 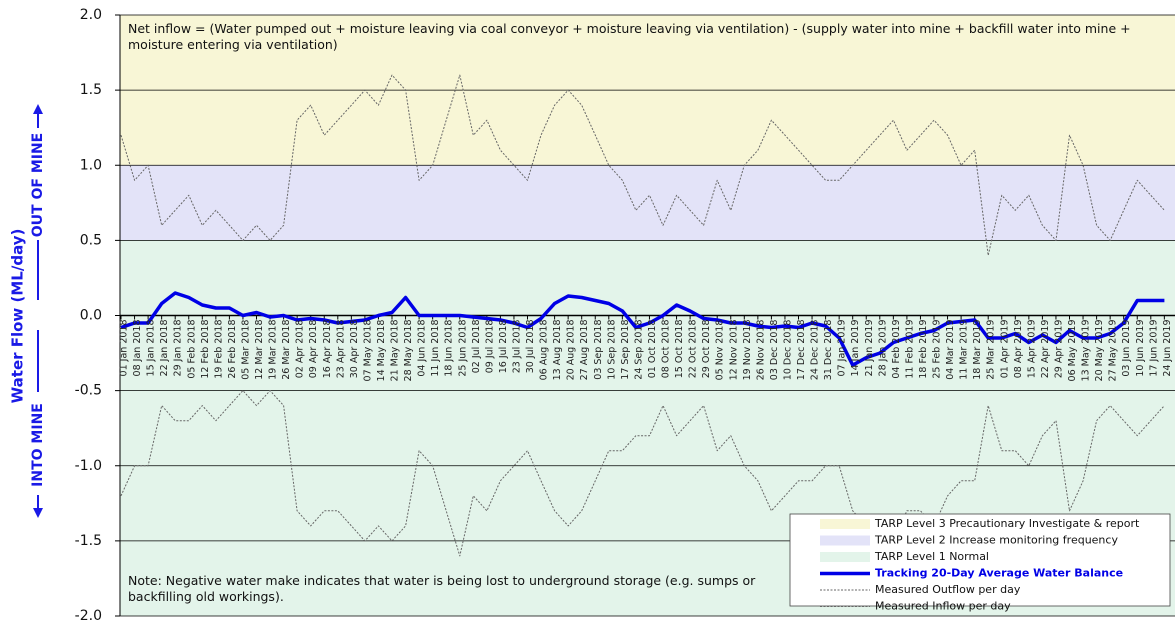 I want to click on x-tick-label: 28 Jan 2019, so click(x=882, y=348).